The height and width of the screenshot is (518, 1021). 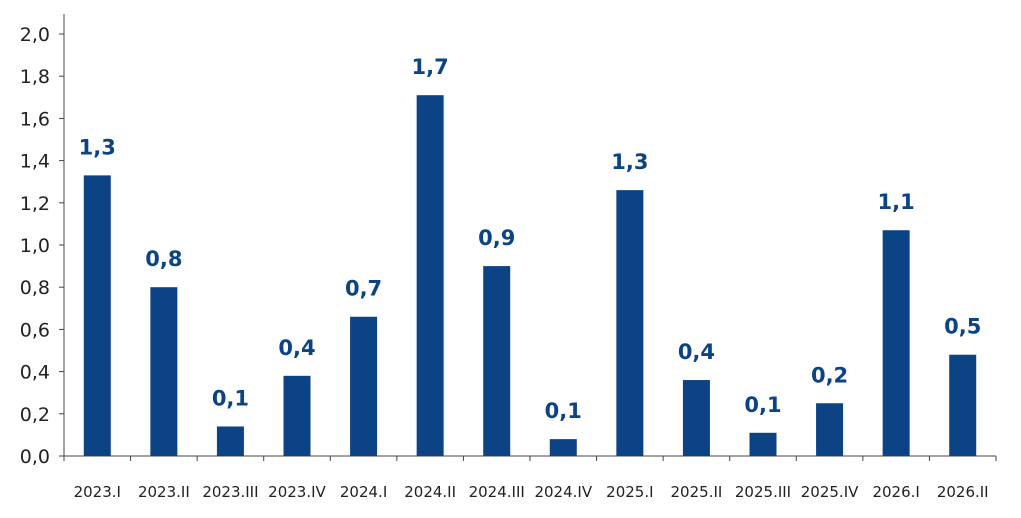 What do you see at coordinates (35, 35) in the screenshot?
I see `y-tick-label: 2,0` at bounding box center [35, 35].